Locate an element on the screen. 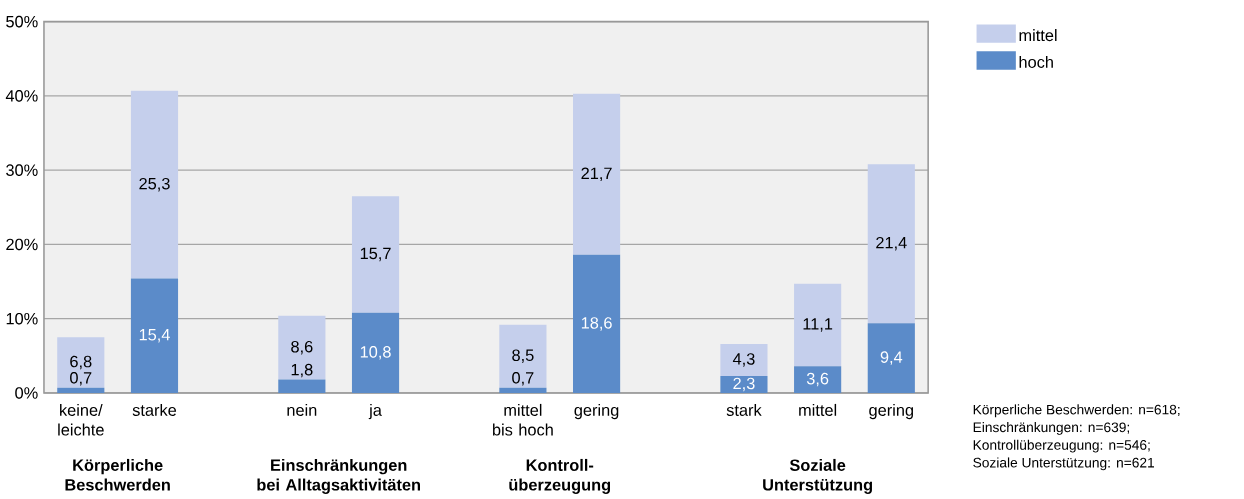  data-label: 6,8 is located at coordinates (81, 362).